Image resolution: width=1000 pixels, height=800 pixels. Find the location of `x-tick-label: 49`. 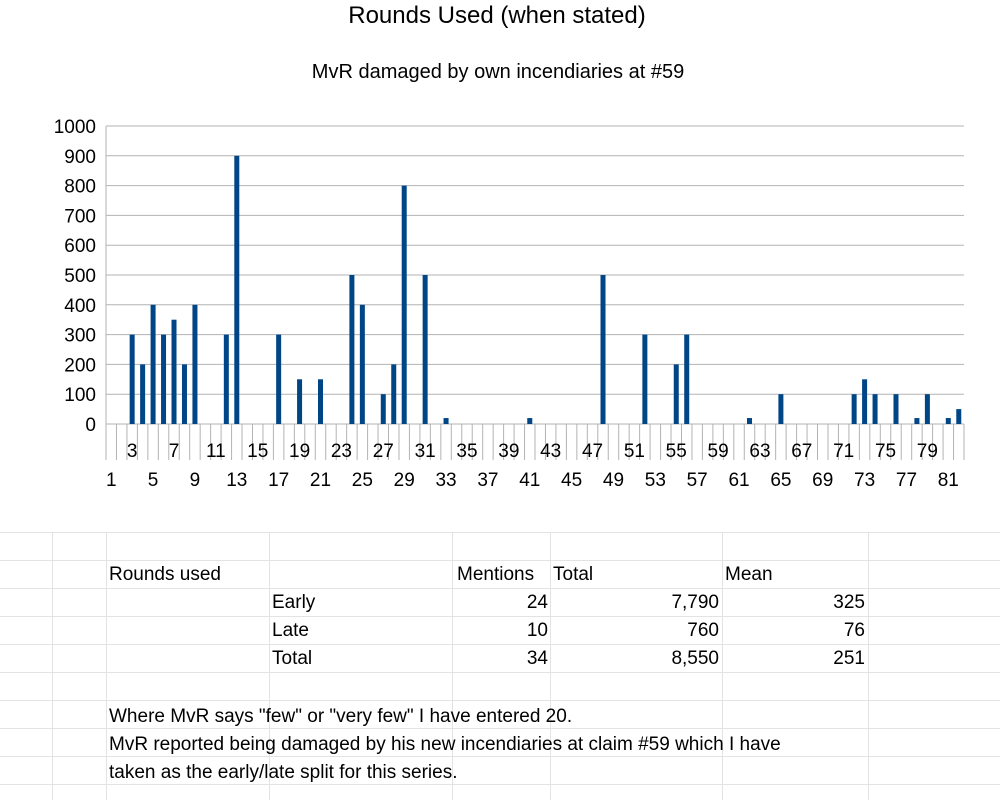

x-tick-label: 49 is located at coordinates (613, 480).